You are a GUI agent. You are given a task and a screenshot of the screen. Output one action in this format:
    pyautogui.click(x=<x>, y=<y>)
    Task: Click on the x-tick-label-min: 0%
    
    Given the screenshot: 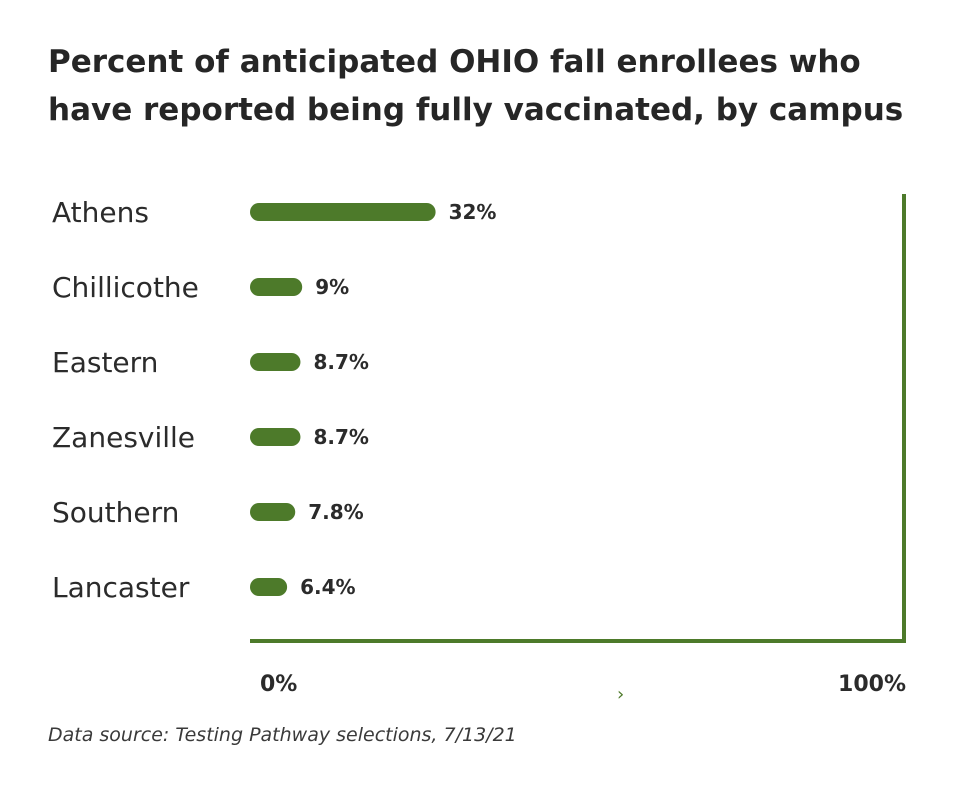 What is the action you would take?
    pyautogui.click(x=278, y=684)
    